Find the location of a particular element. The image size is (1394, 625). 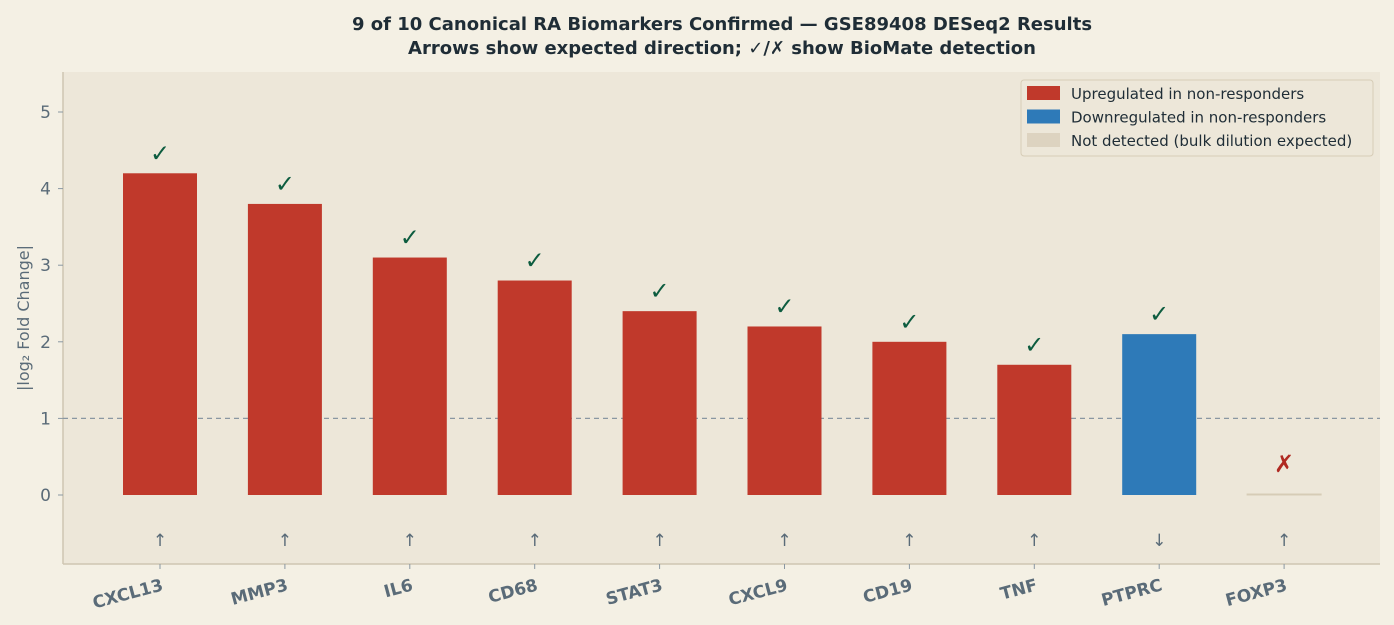

y-tick-label: 1 is located at coordinates (45, 419).